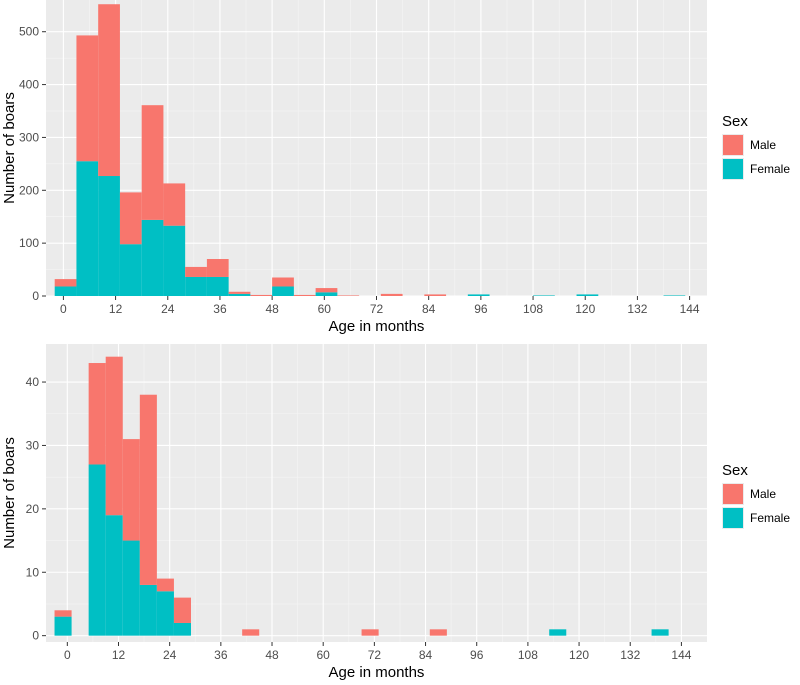  What do you see at coordinates (33, 382) in the screenshot?
I see `y-tick-label: 40` at bounding box center [33, 382].